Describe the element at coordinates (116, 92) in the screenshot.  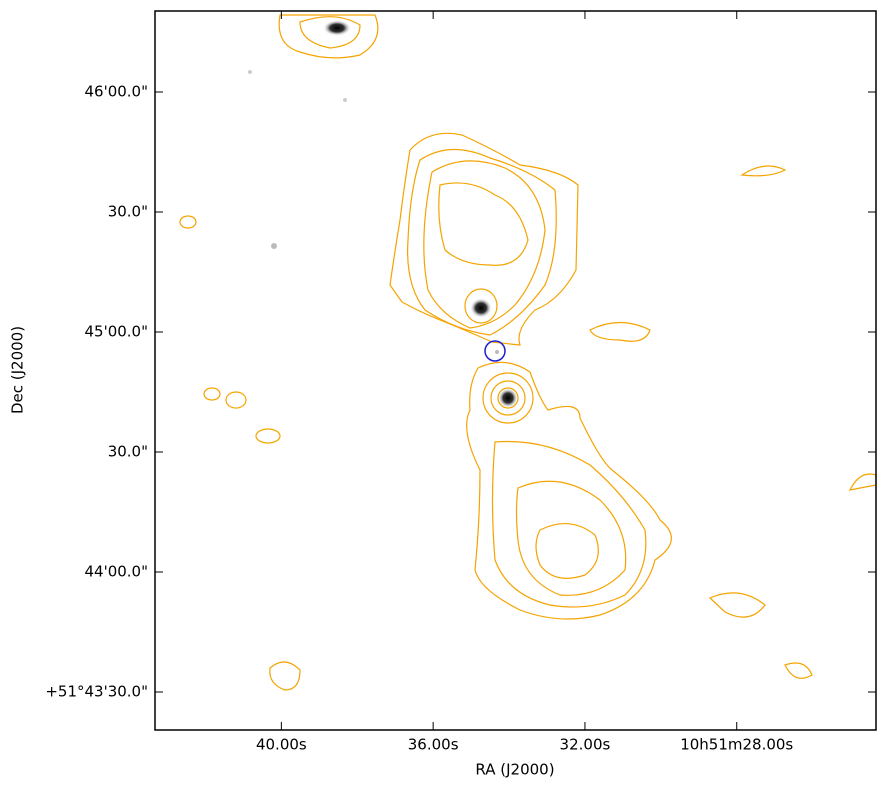
I see `y-tick-label: 46'00.0"` at that location.